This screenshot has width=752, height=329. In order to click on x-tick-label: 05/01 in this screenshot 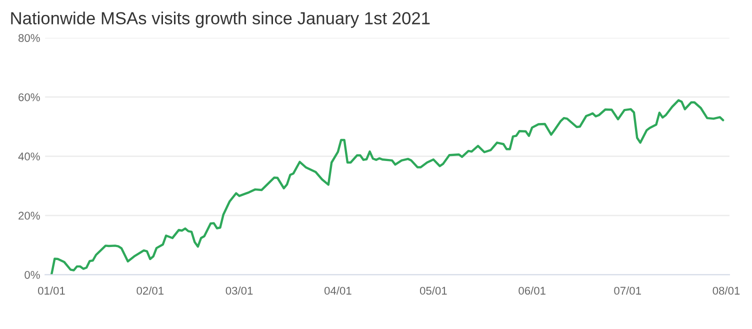, I will do `click(433, 290)`.